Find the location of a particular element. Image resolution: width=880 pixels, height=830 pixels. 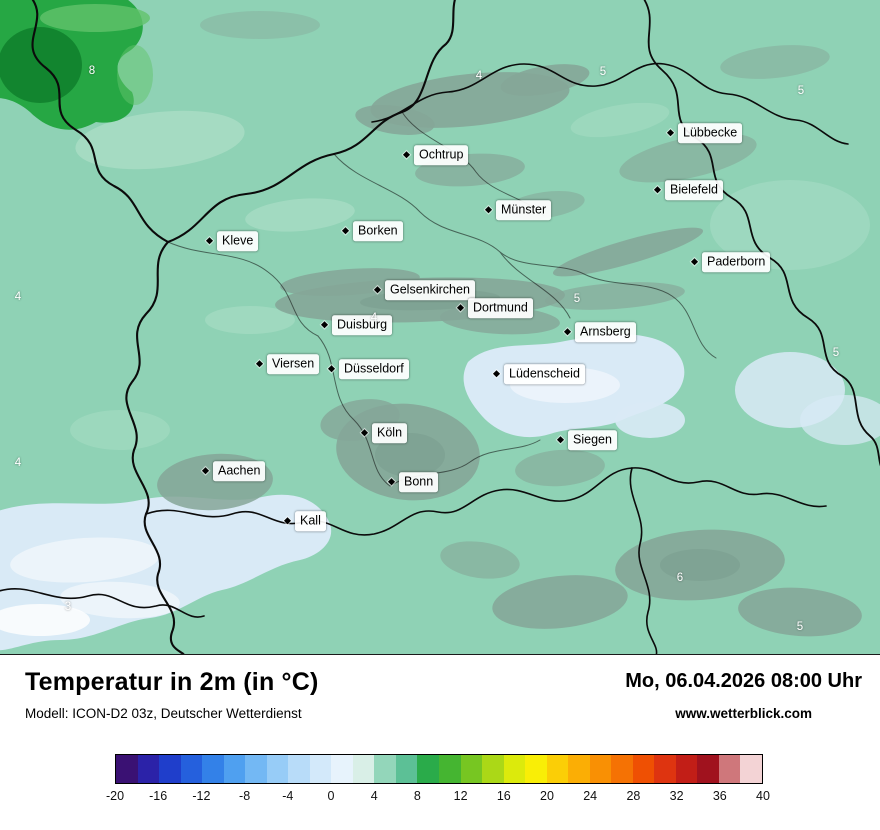

city-marker-duisburg: Duisburg is located at coordinates (356, 325).